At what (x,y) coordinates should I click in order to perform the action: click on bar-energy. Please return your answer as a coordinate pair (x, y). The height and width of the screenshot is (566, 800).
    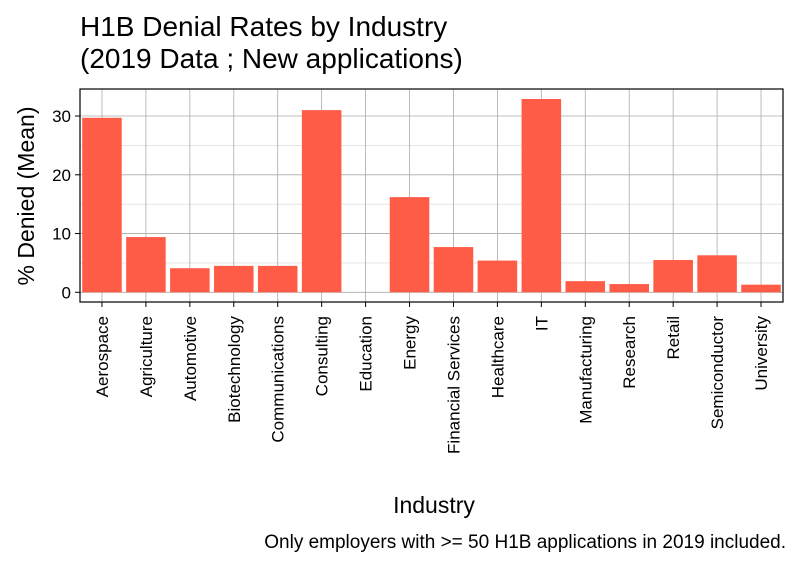
    Looking at the image, I should click on (409, 245).